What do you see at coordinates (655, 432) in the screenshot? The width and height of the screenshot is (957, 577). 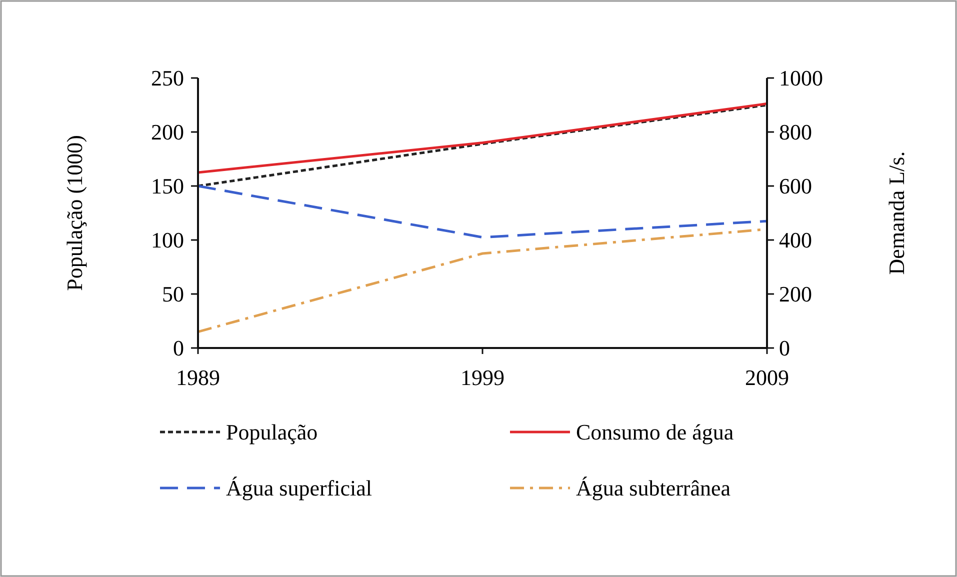 I see `legend-label: Consumo de água` at bounding box center [655, 432].